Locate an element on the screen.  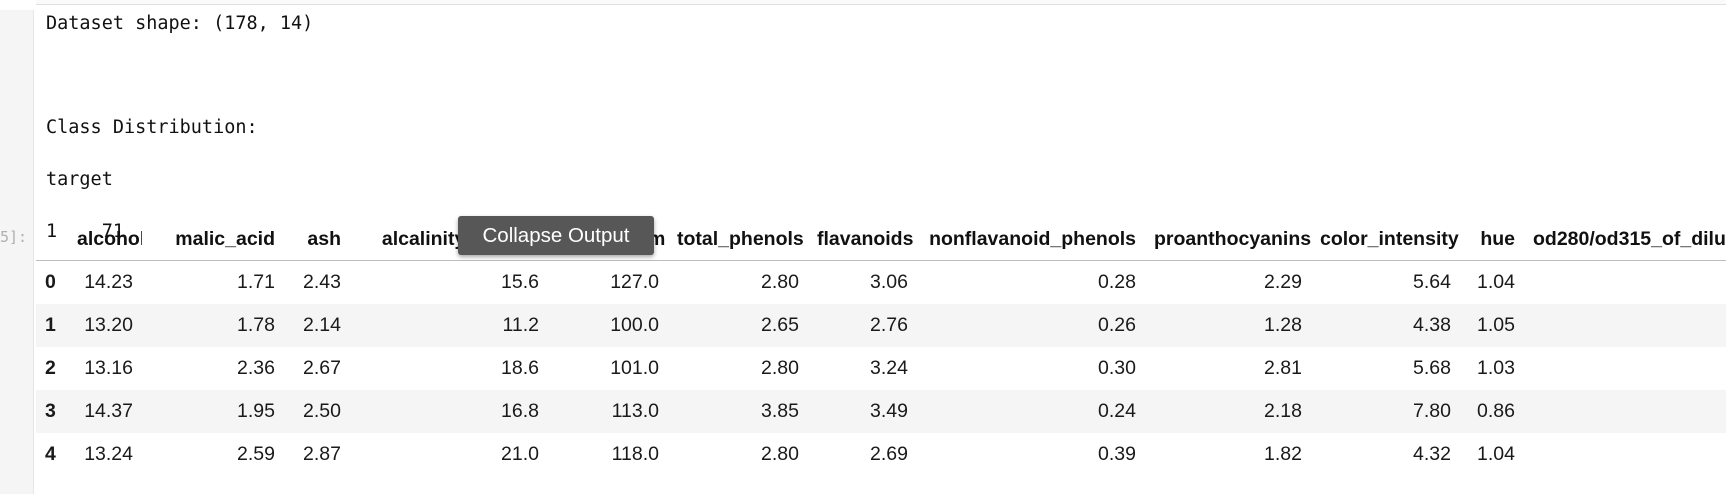
table-cell: 15.6 is located at coordinates (520, 282).